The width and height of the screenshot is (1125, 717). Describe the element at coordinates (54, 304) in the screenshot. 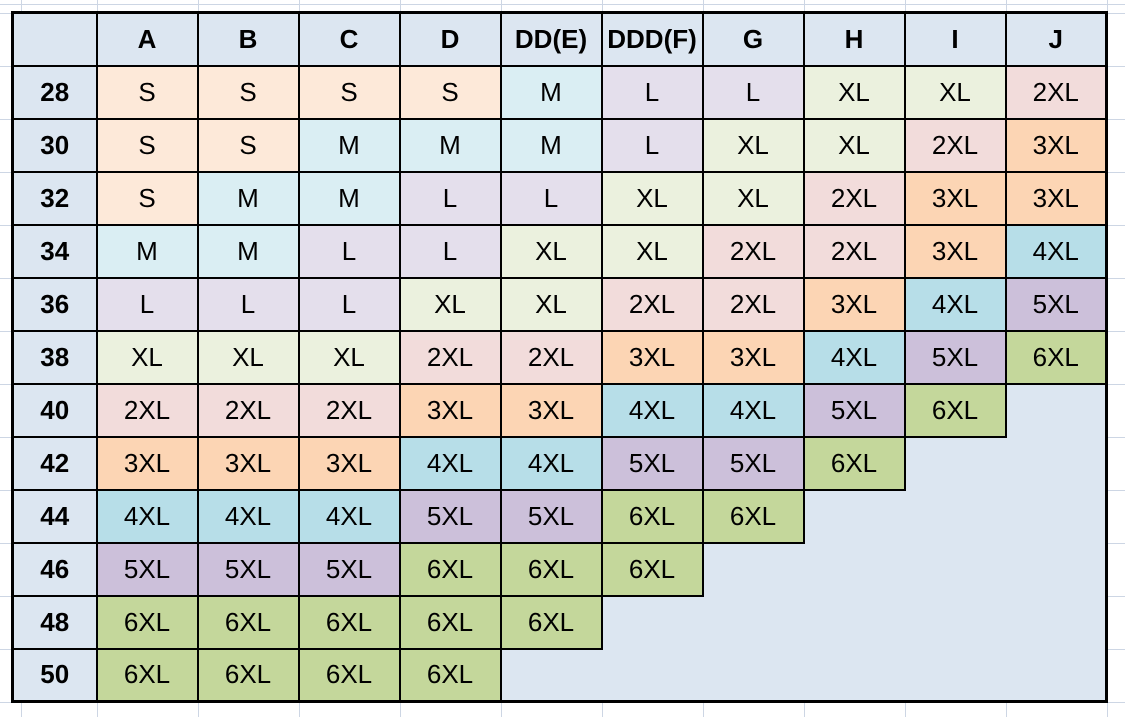

I see `row-header-36: 36` at that location.